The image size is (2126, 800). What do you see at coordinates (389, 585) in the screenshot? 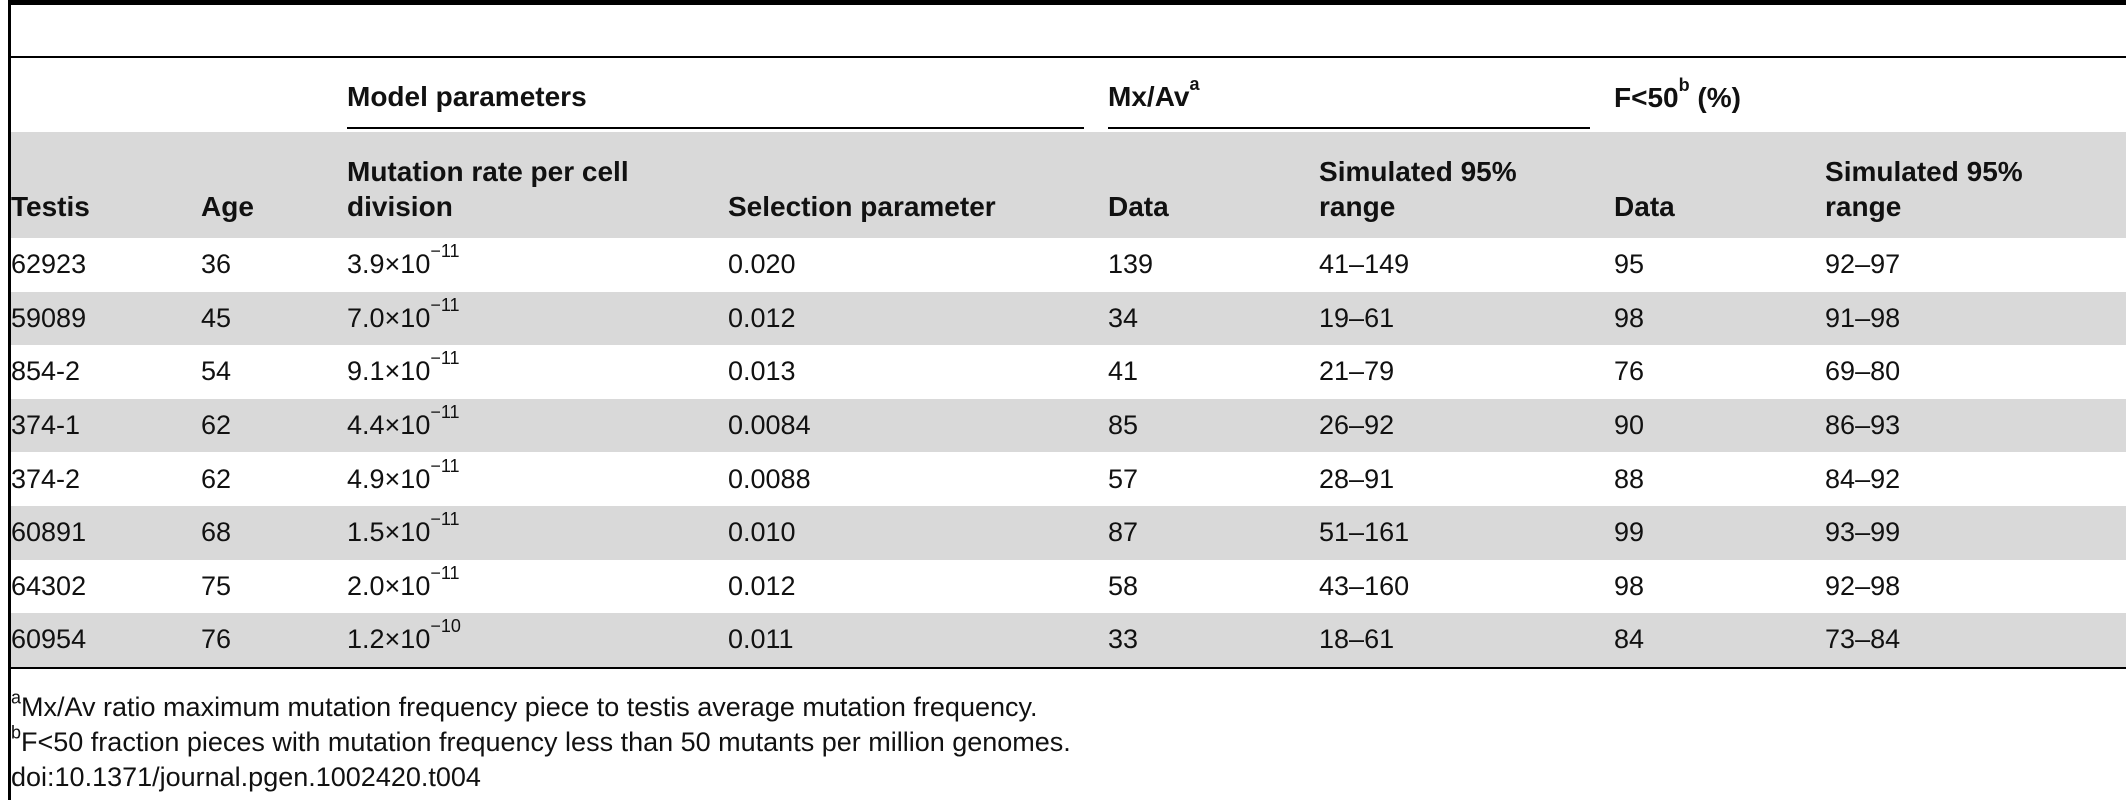
I see `mutation-rate-mantissa: 2.0×10` at bounding box center [389, 585].